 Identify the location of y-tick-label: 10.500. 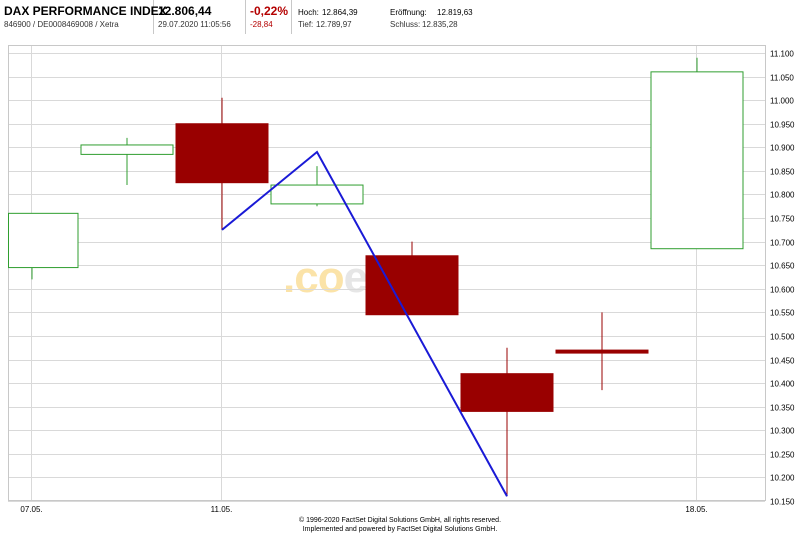
(782, 337).